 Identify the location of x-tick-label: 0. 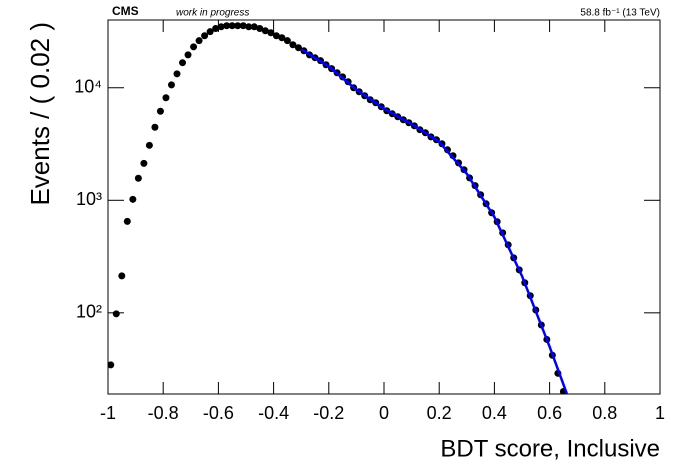
(384, 413).